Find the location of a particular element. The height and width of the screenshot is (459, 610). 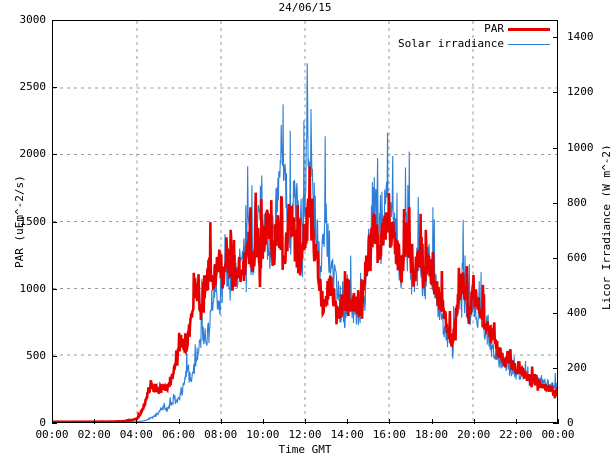

x-axis-tick-label: 02:00 is located at coordinates (94, 434).